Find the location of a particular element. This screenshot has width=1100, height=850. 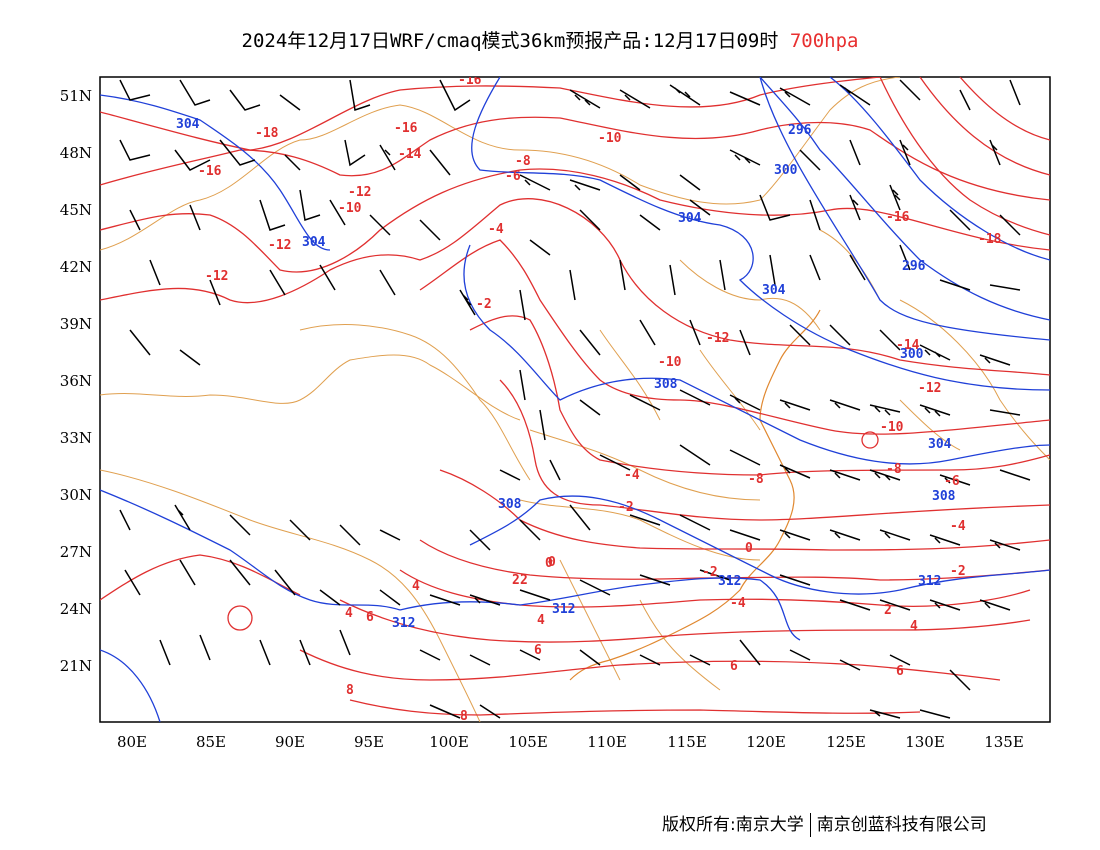

temp-label: -14 is located at coordinates (410, 154).